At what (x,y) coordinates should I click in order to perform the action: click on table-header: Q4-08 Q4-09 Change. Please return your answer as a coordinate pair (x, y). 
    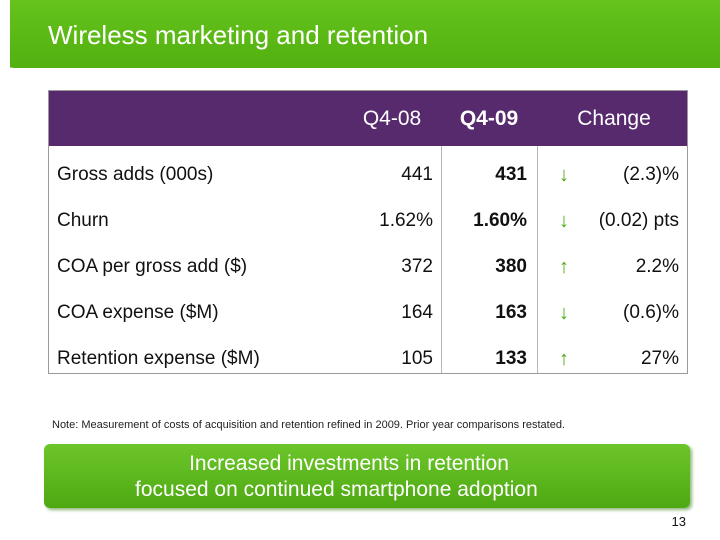
    Looking at the image, I should click on (368, 118).